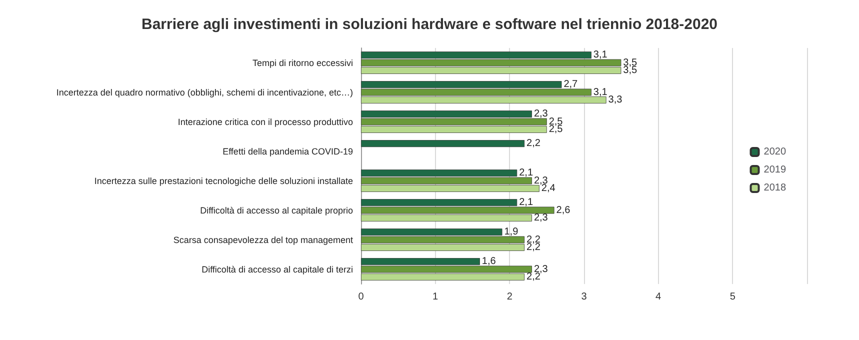 The image size is (859, 340). I want to click on data-label: 3,3, so click(615, 100).